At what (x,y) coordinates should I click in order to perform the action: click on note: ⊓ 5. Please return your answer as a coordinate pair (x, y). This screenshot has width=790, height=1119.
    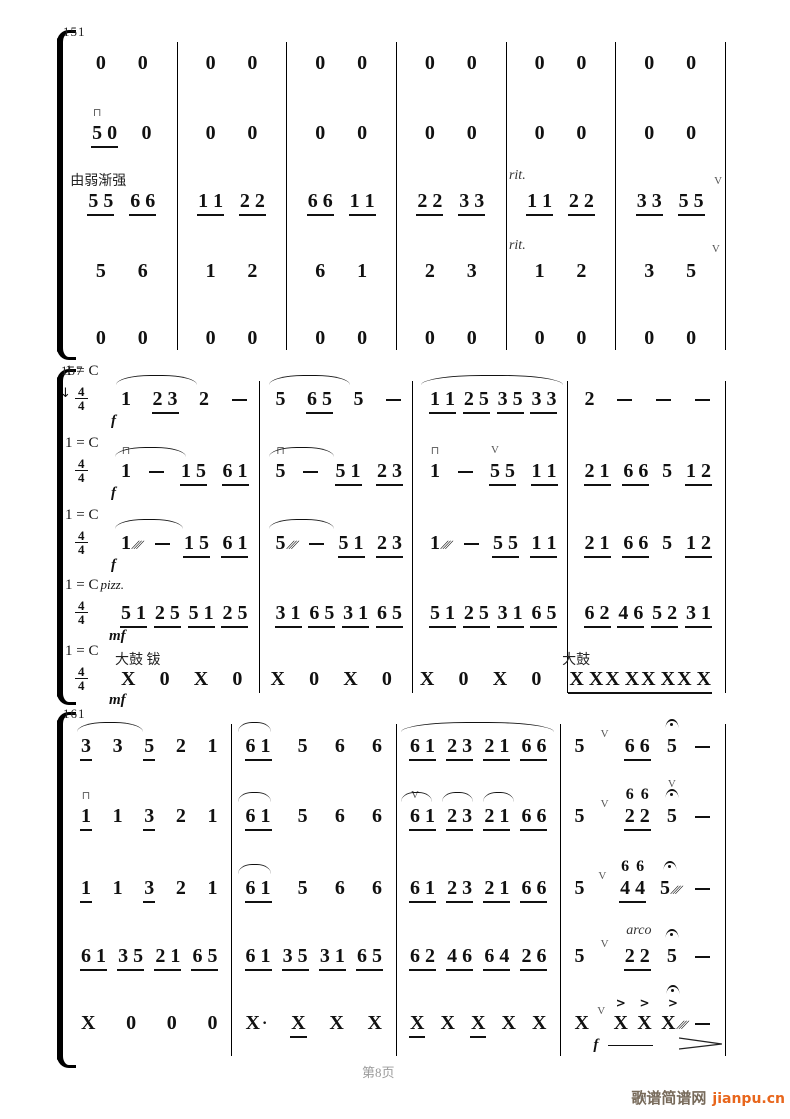
    Looking at the image, I should click on (281, 463).